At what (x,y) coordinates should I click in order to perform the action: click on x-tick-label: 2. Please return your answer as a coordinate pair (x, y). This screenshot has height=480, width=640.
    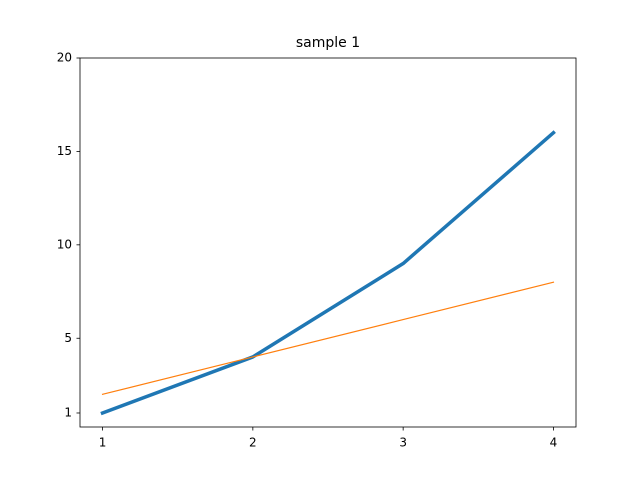
    Looking at the image, I should click on (253, 443).